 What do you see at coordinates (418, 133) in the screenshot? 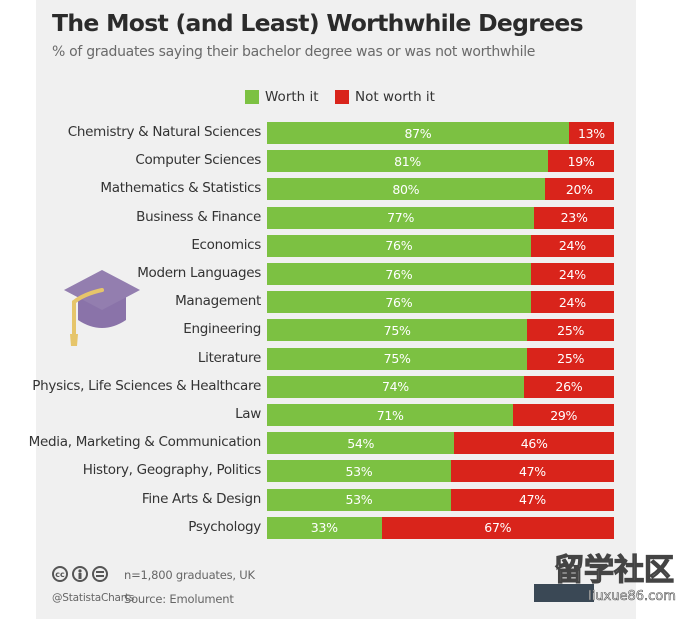
I see `bar-worth: 87%` at bounding box center [418, 133].